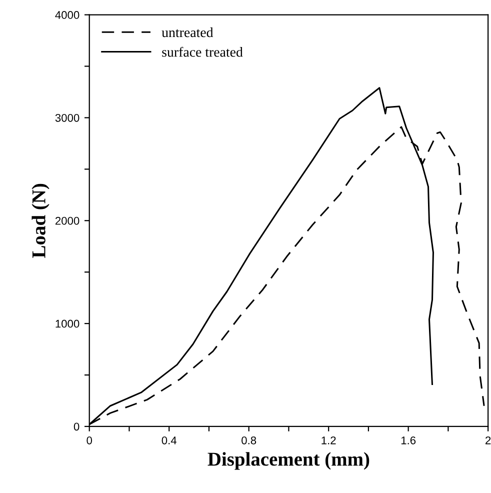 The width and height of the screenshot is (491, 493). I want to click on x-tick-label: 1.6, so click(408, 440).